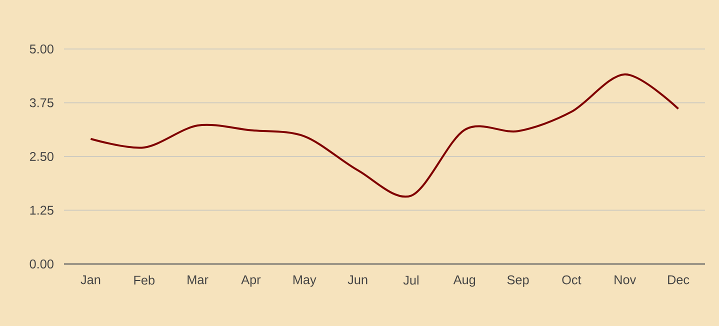 This screenshot has width=719, height=326. What do you see at coordinates (358, 279) in the screenshot?
I see `x-tick-label: Jun` at bounding box center [358, 279].